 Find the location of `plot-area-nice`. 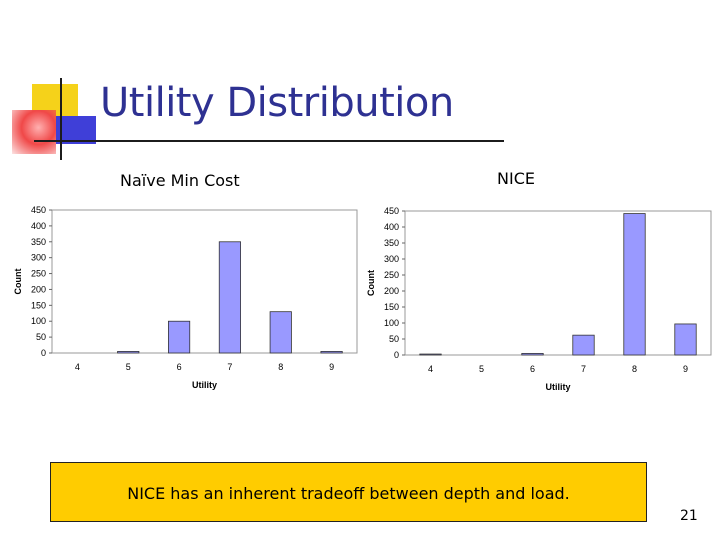

plot-area-nice is located at coordinates (558, 283).